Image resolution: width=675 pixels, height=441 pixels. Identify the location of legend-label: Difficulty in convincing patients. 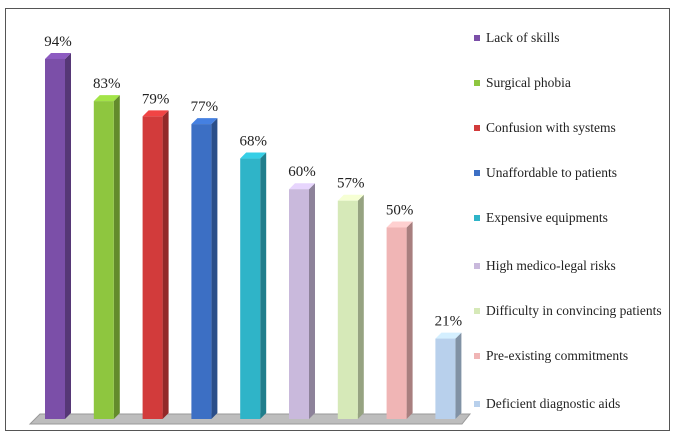
(574, 310).